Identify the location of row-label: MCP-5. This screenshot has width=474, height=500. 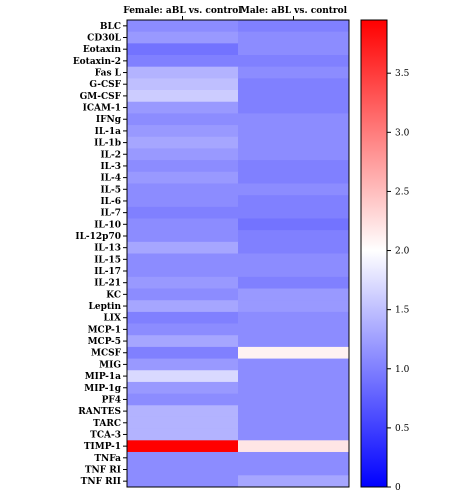
(104, 342).